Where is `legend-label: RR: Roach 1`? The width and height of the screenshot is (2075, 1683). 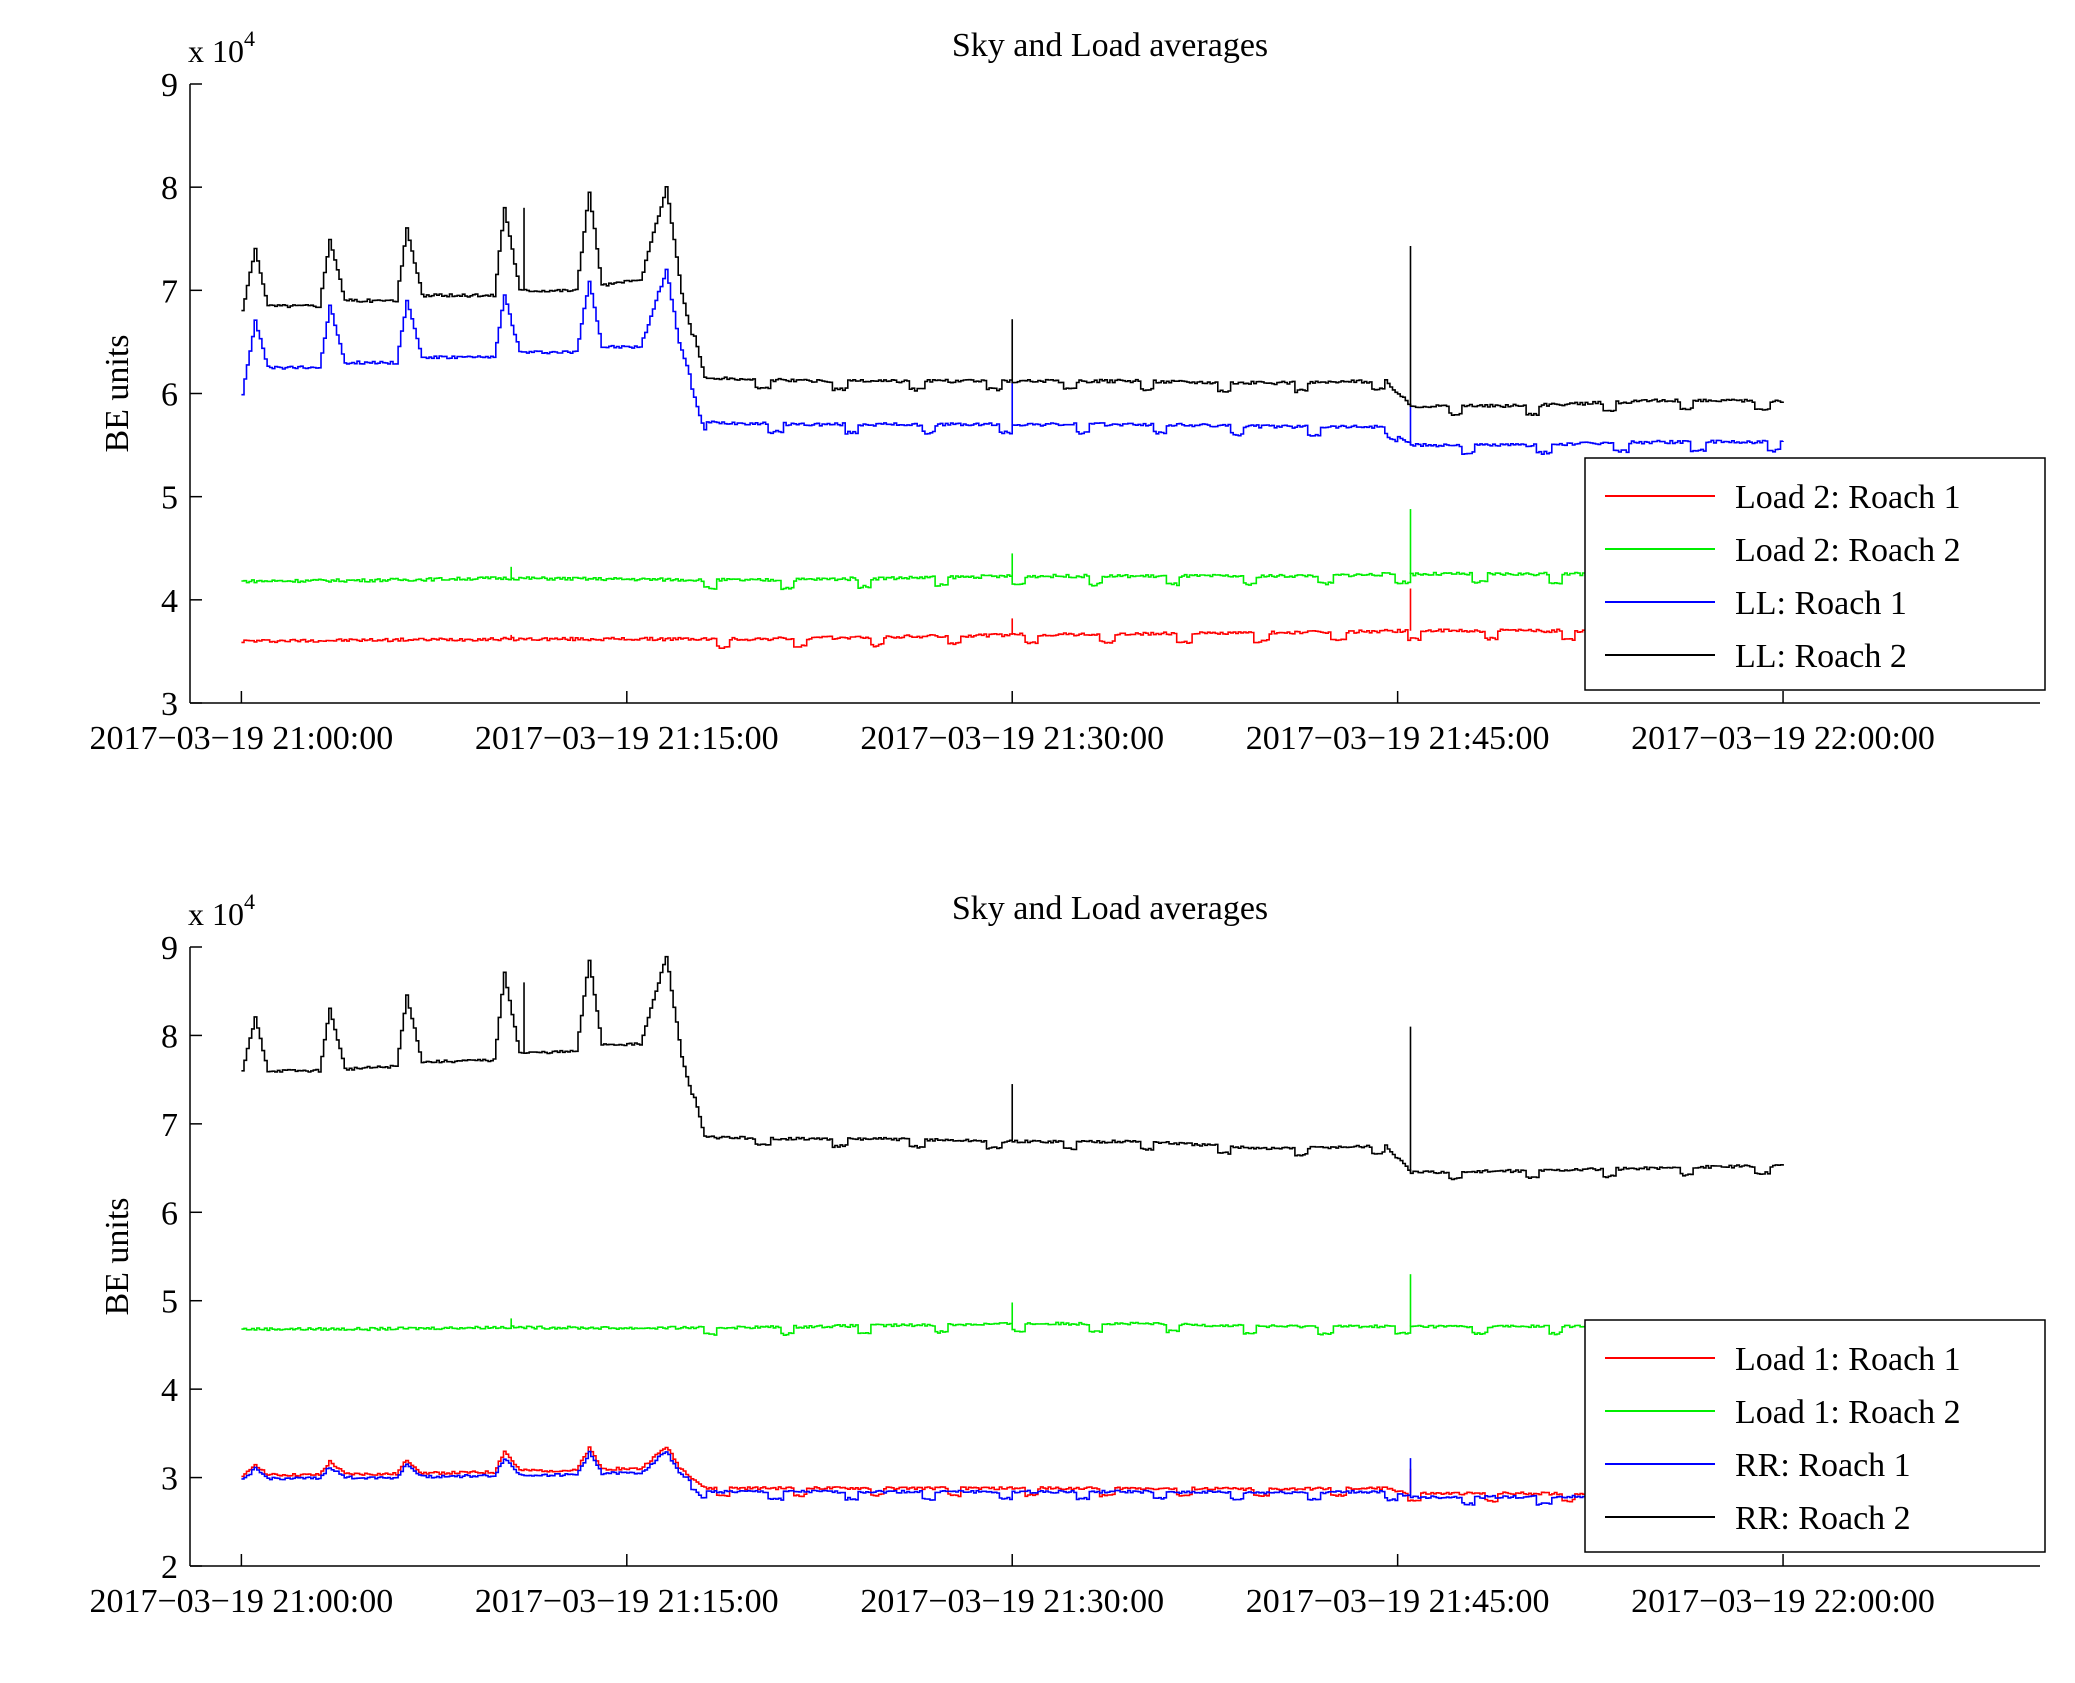
legend-label: RR: Roach 1 is located at coordinates (1823, 1465).